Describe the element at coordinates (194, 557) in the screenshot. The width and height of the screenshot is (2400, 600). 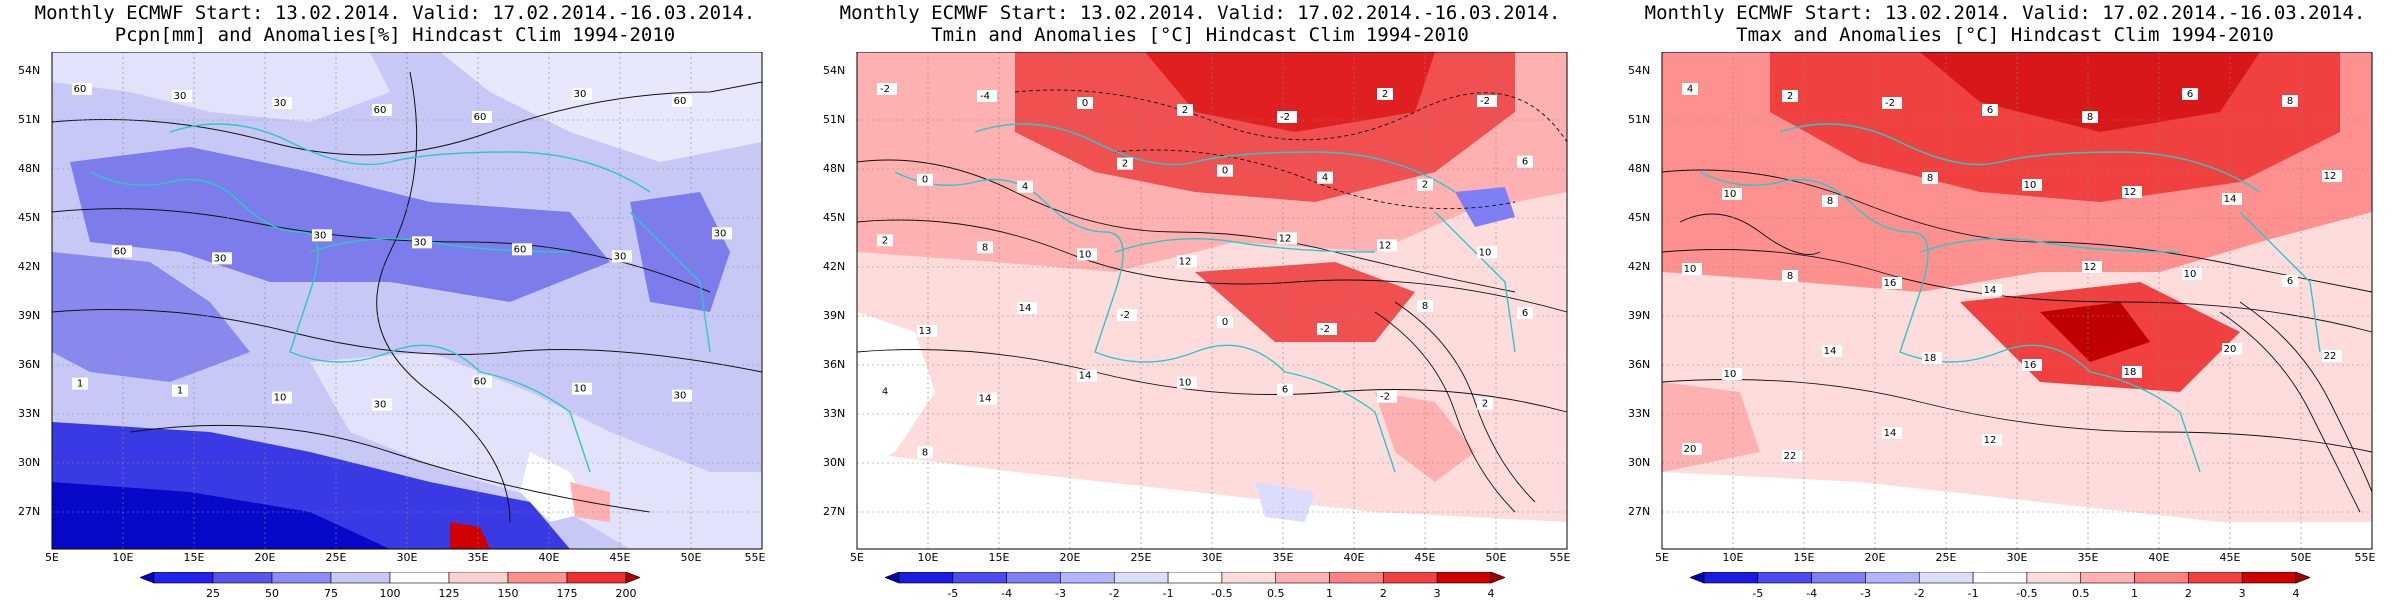
I see `svg-text: 15E` at that location.